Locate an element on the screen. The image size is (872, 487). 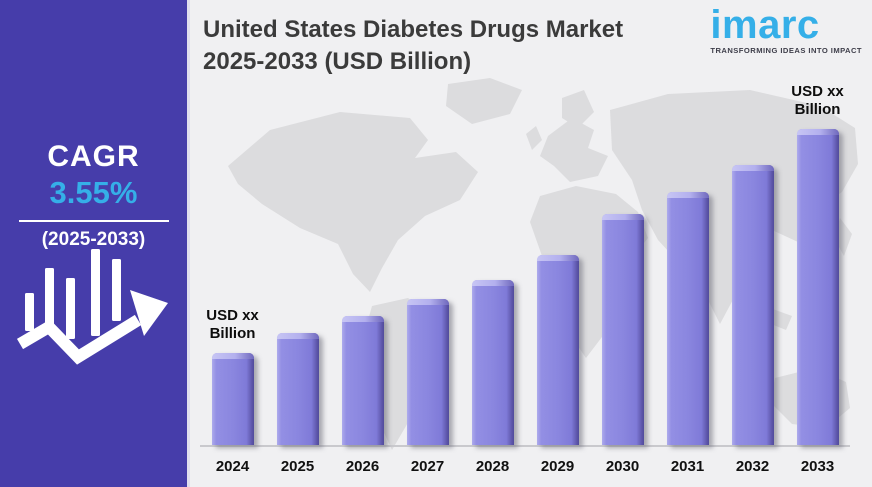
bar-2027 is located at coordinates (427, 372).